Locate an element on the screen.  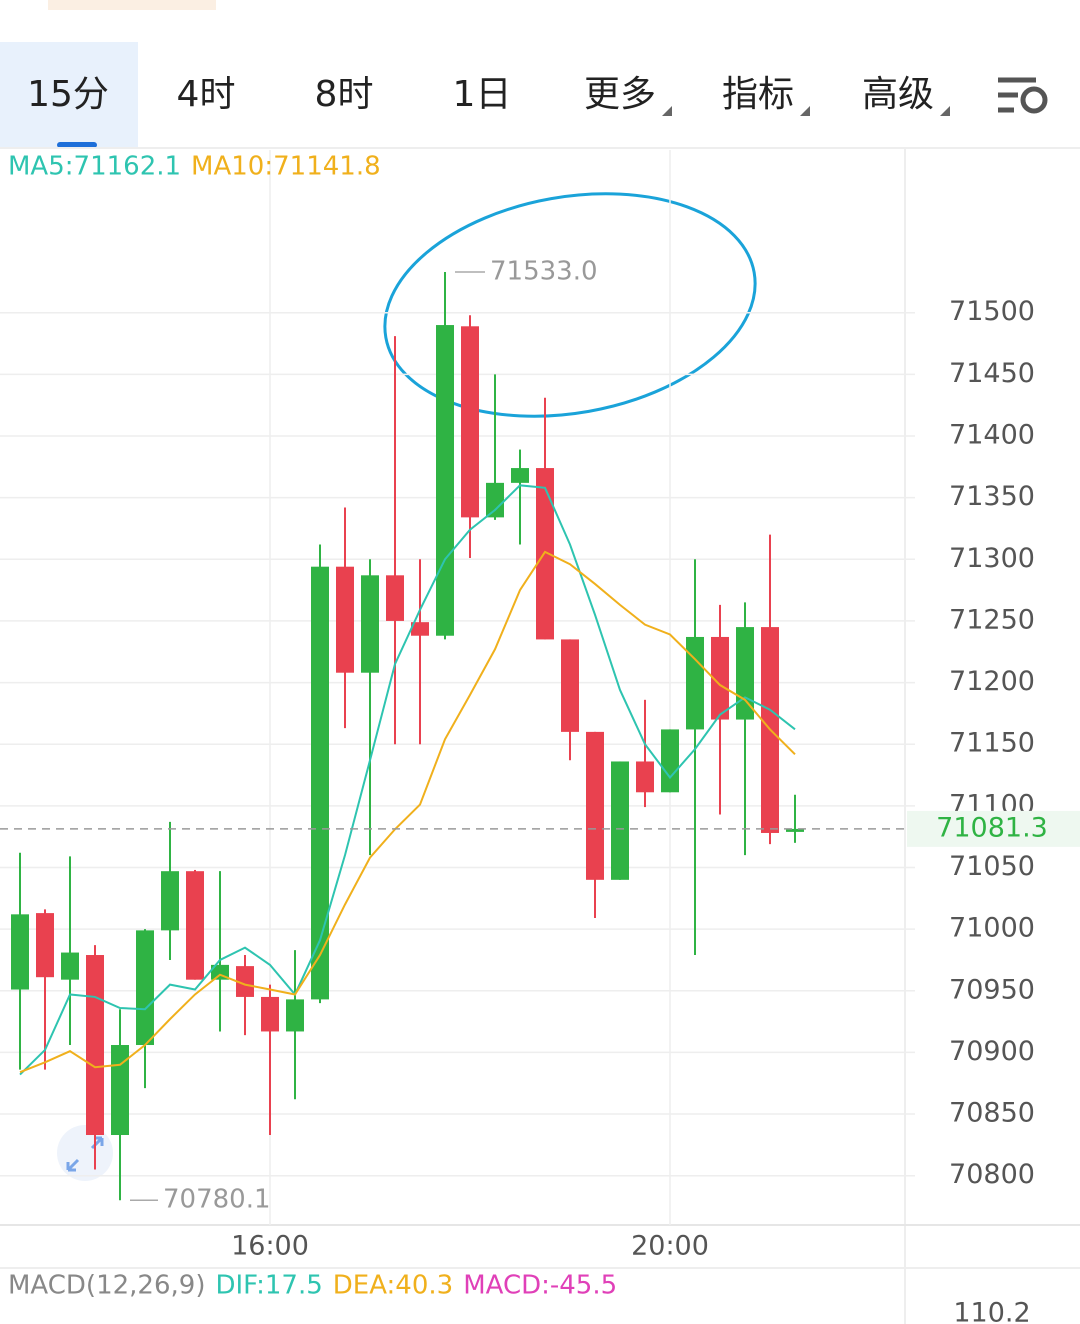
ma-legend: MA5:71162.1 is located at coordinates (94, 167).